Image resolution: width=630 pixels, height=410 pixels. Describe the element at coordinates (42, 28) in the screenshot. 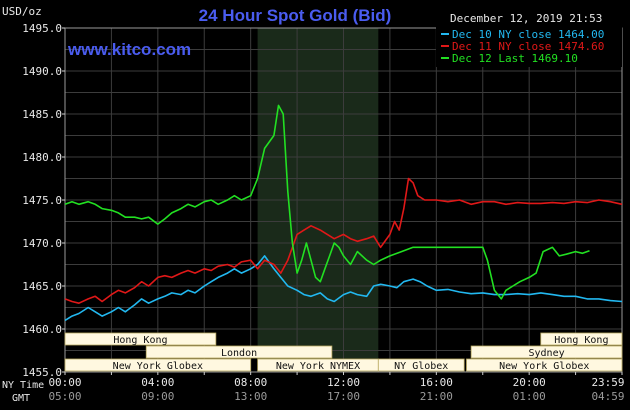

I see `y-tick-label: 1495.0` at that location.